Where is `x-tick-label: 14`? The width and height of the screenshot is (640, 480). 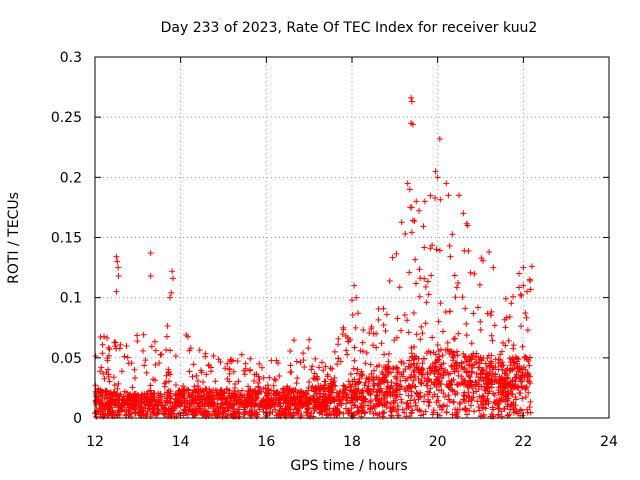
x-tick-label: 14 is located at coordinates (181, 442).